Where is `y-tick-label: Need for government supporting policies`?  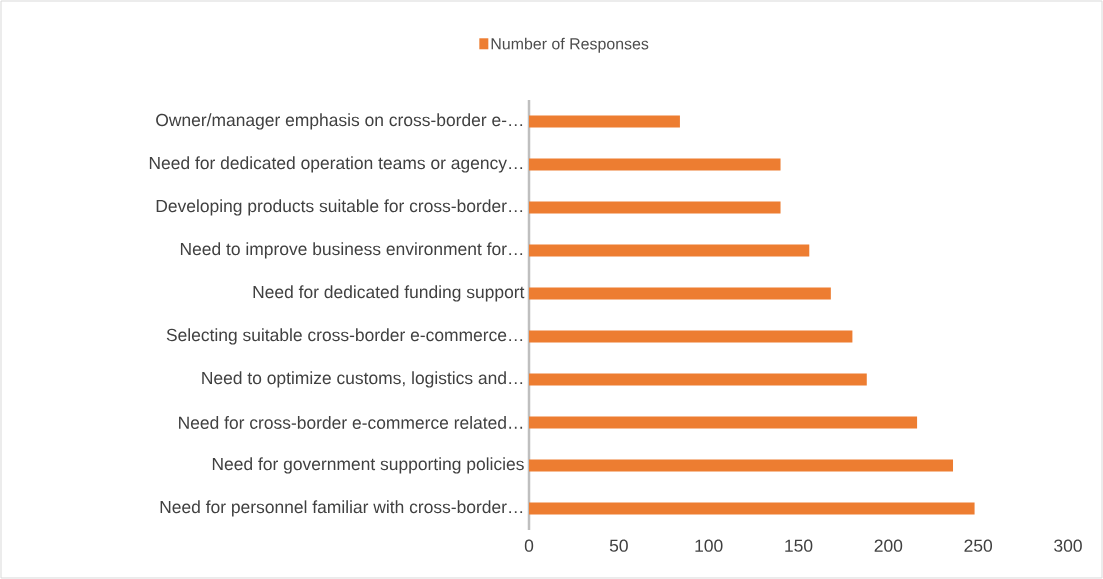 y-tick-label: Need for government supporting policies is located at coordinates (368, 465).